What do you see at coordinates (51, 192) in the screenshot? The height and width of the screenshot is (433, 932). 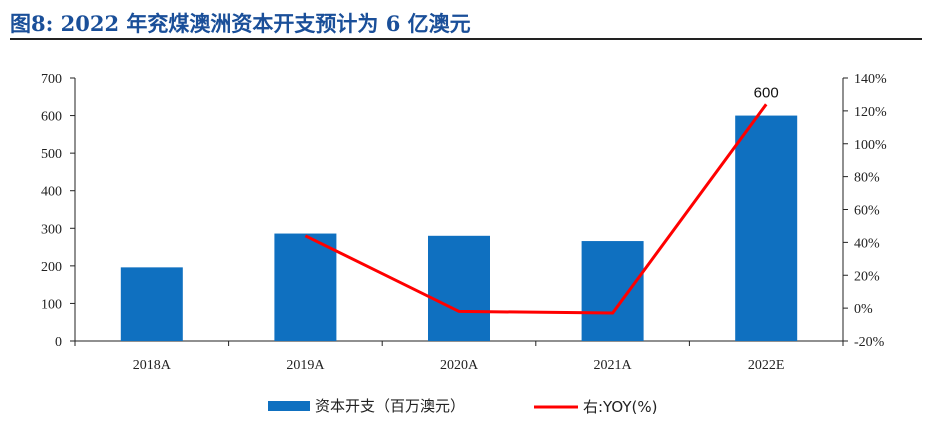 I see `left-tick-label: 400` at bounding box center [51, 192].